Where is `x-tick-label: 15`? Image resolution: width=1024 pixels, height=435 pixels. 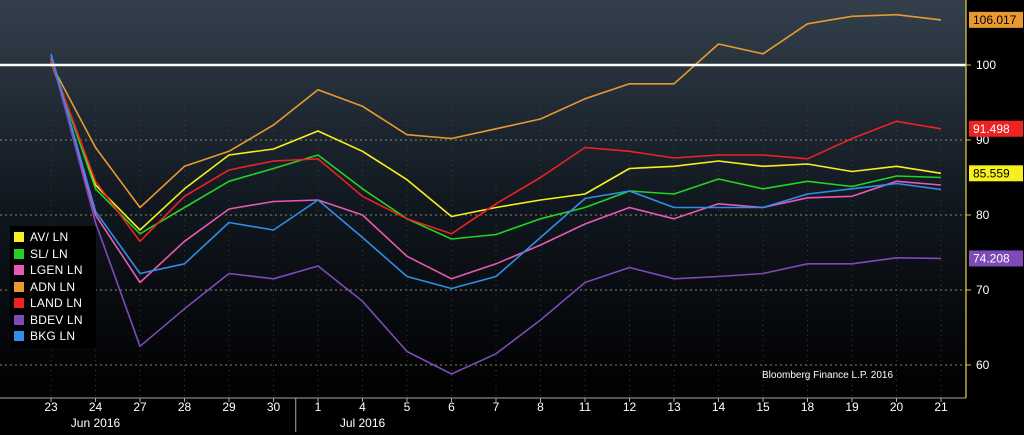 x-tick-label: 15 is located at coordinates (763, 407).